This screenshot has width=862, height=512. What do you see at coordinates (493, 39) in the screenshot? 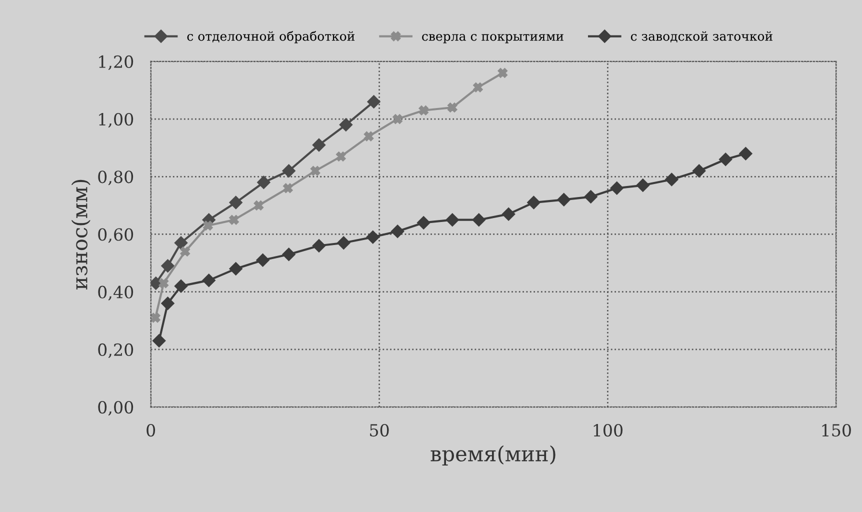
I see `legend-label: сверла с покрытиями` at bounding box center [493, 39].